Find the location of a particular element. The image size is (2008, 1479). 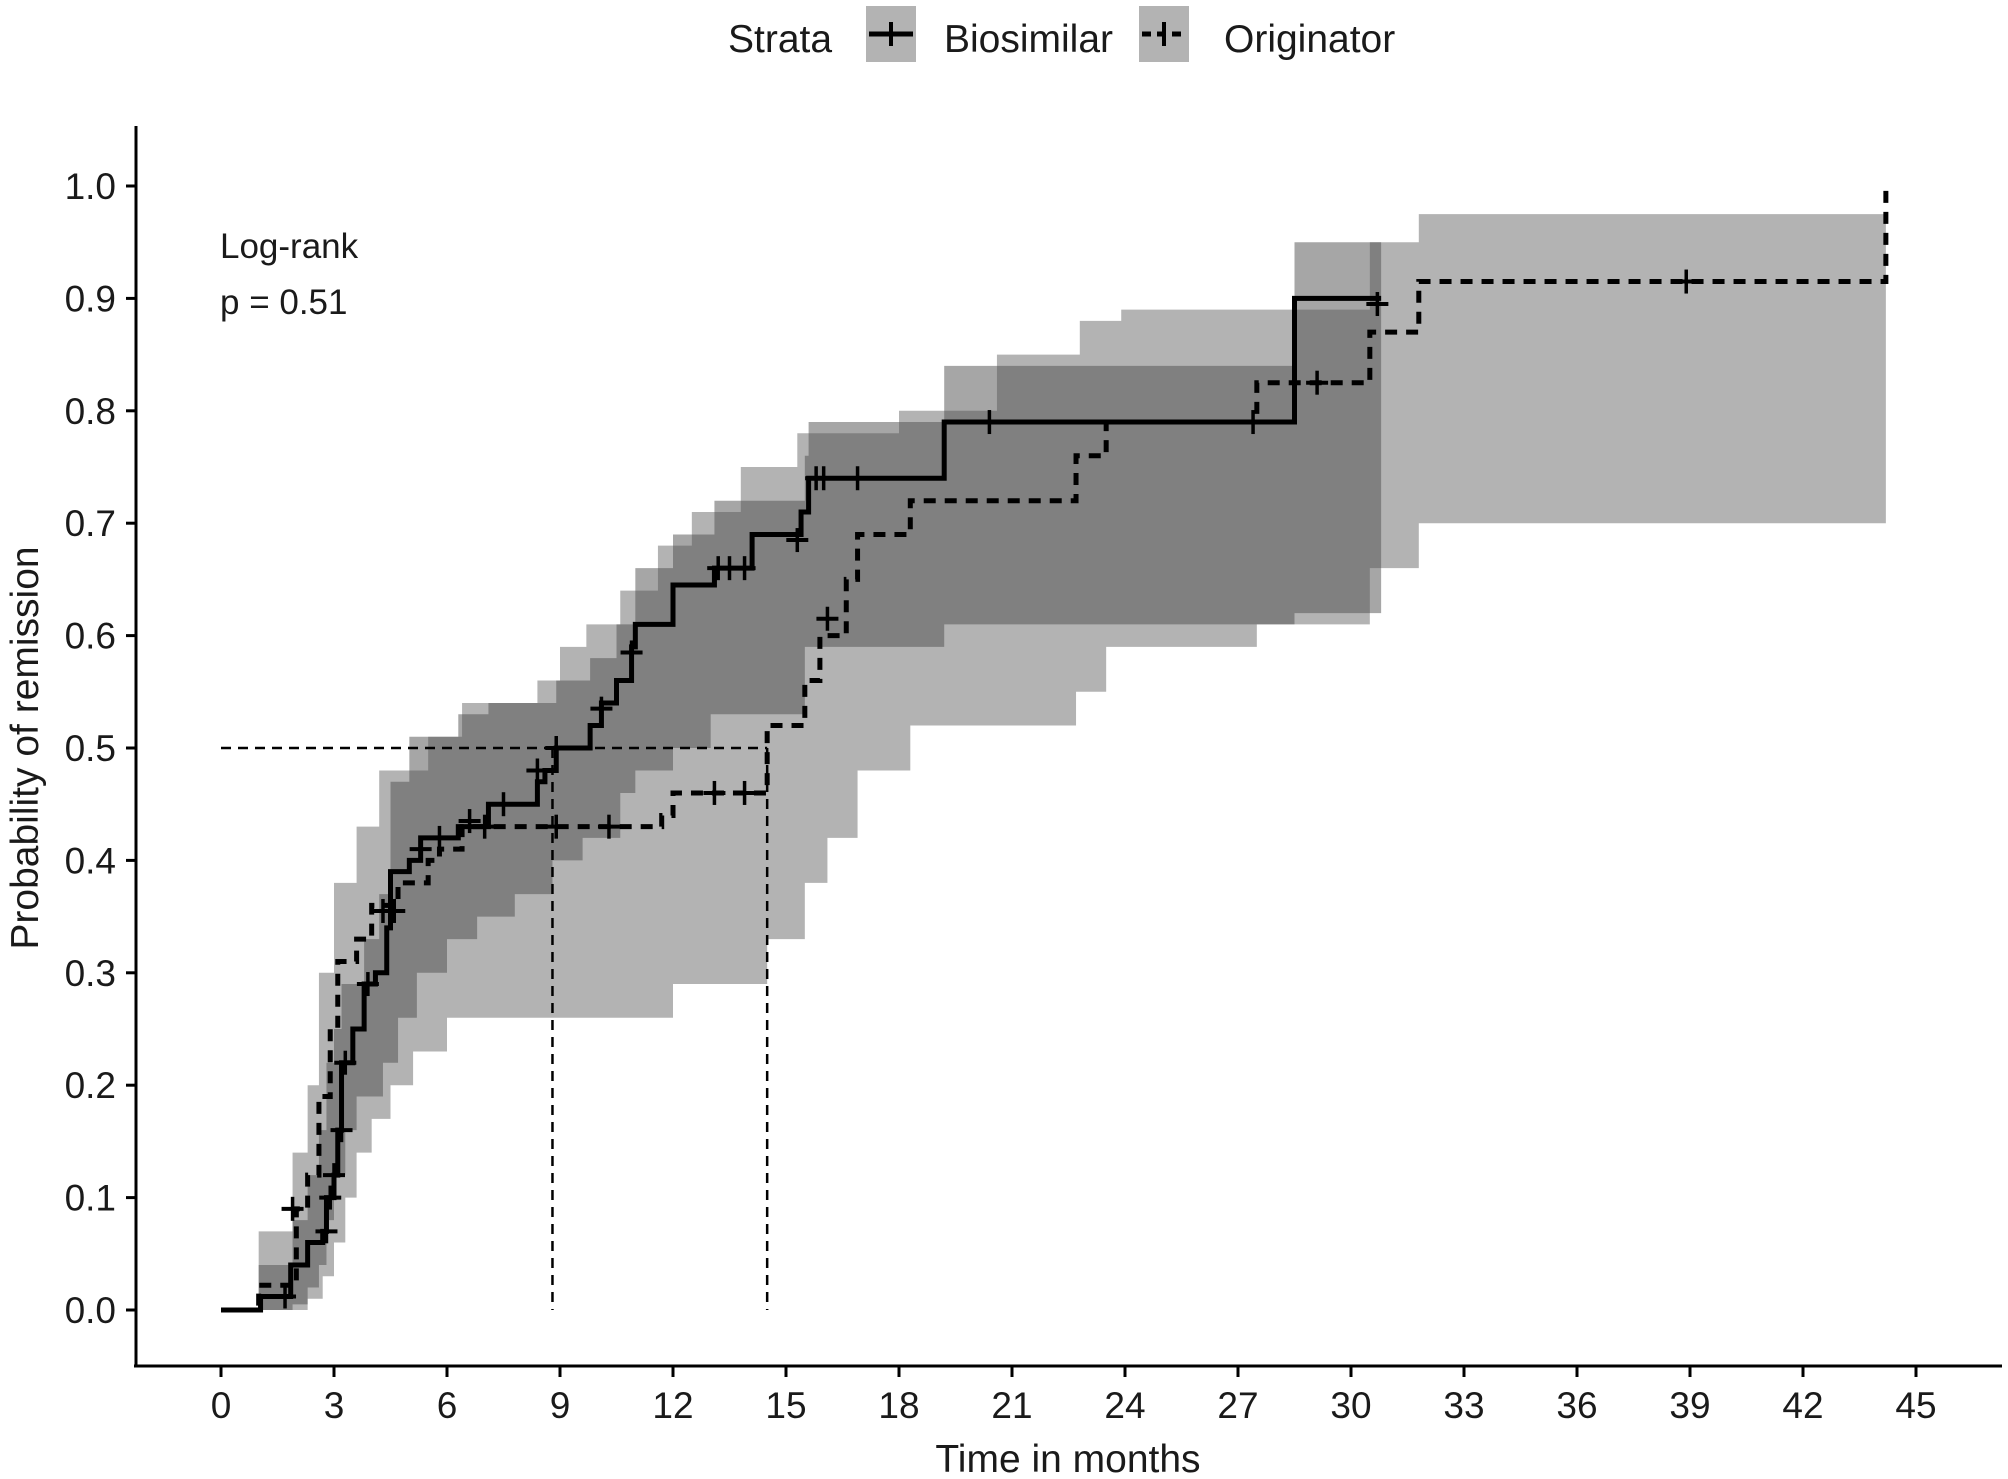

y-axis-ticks: 0.0 0.1 0.2 0.3 0.4 0.5 0.6 0.7 0.8 0.9 1.0 is located at coordinates (100, 748).